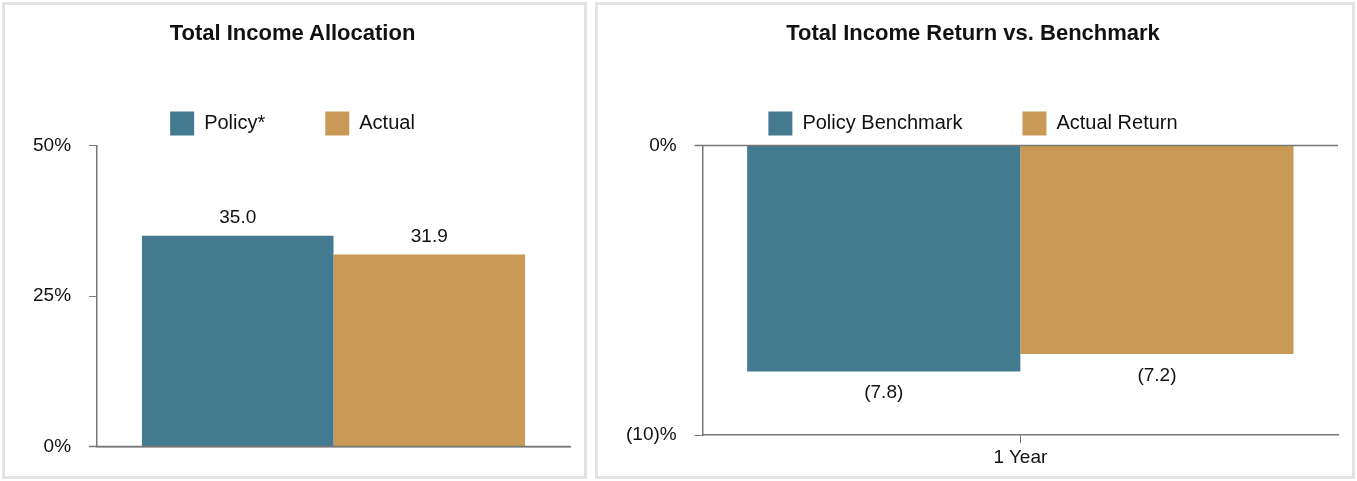 The height and width of the screenshot is (481, 1357). Describe the element at coordinates (1117, 121) in the screenshot. I see `legend-label: Actual Return` at that location.